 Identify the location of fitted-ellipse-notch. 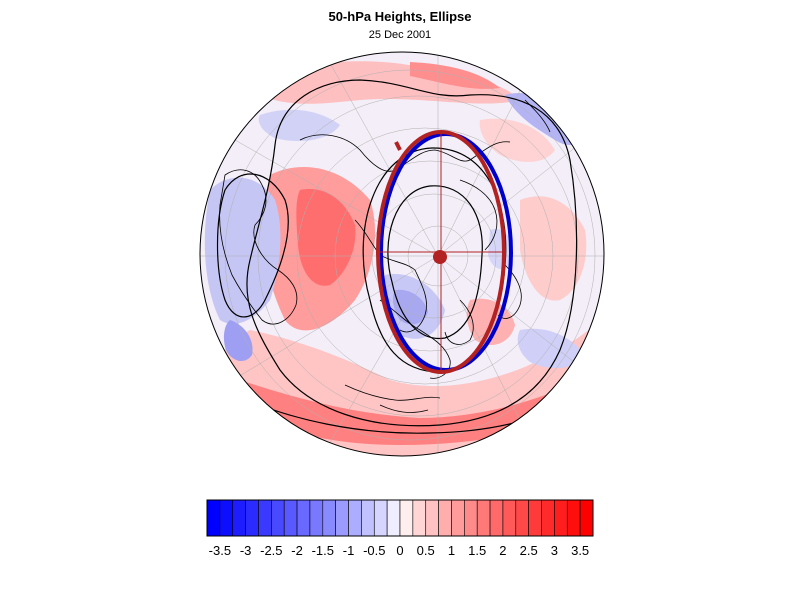
(398, 146).